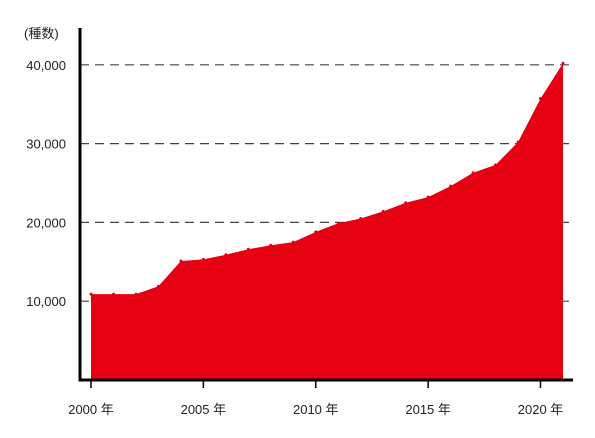  I want to click on data-point-2014, so click(406, 203).